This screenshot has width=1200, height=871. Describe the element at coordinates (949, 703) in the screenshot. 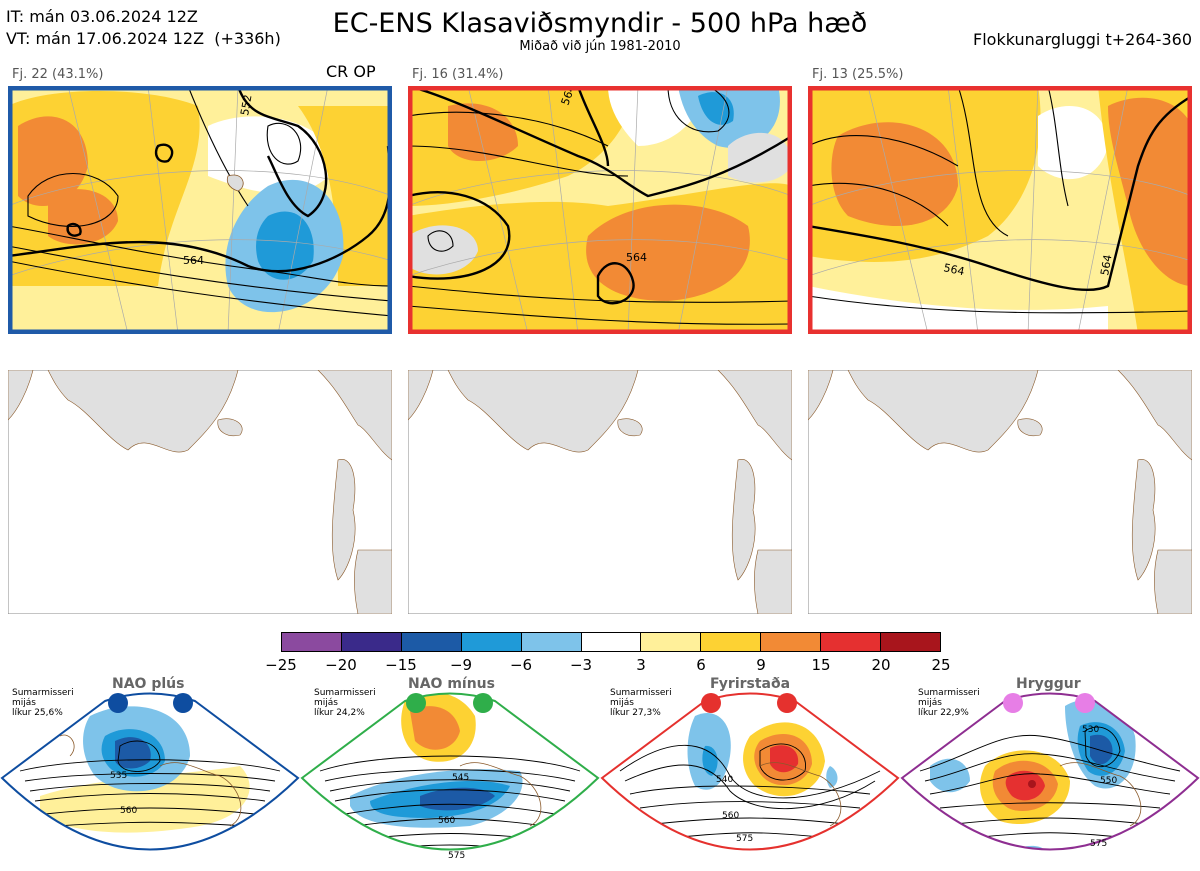

I see `regime-description: Sumarmisseri mijás líkur 22,9%` at that location.